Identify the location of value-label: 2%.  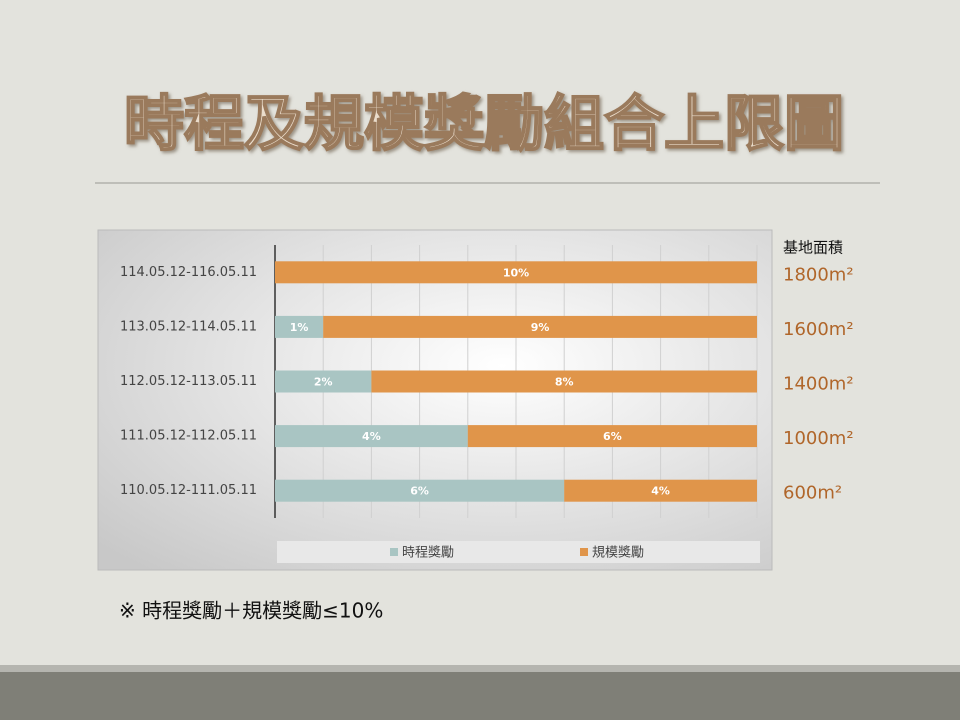
(323, 382).